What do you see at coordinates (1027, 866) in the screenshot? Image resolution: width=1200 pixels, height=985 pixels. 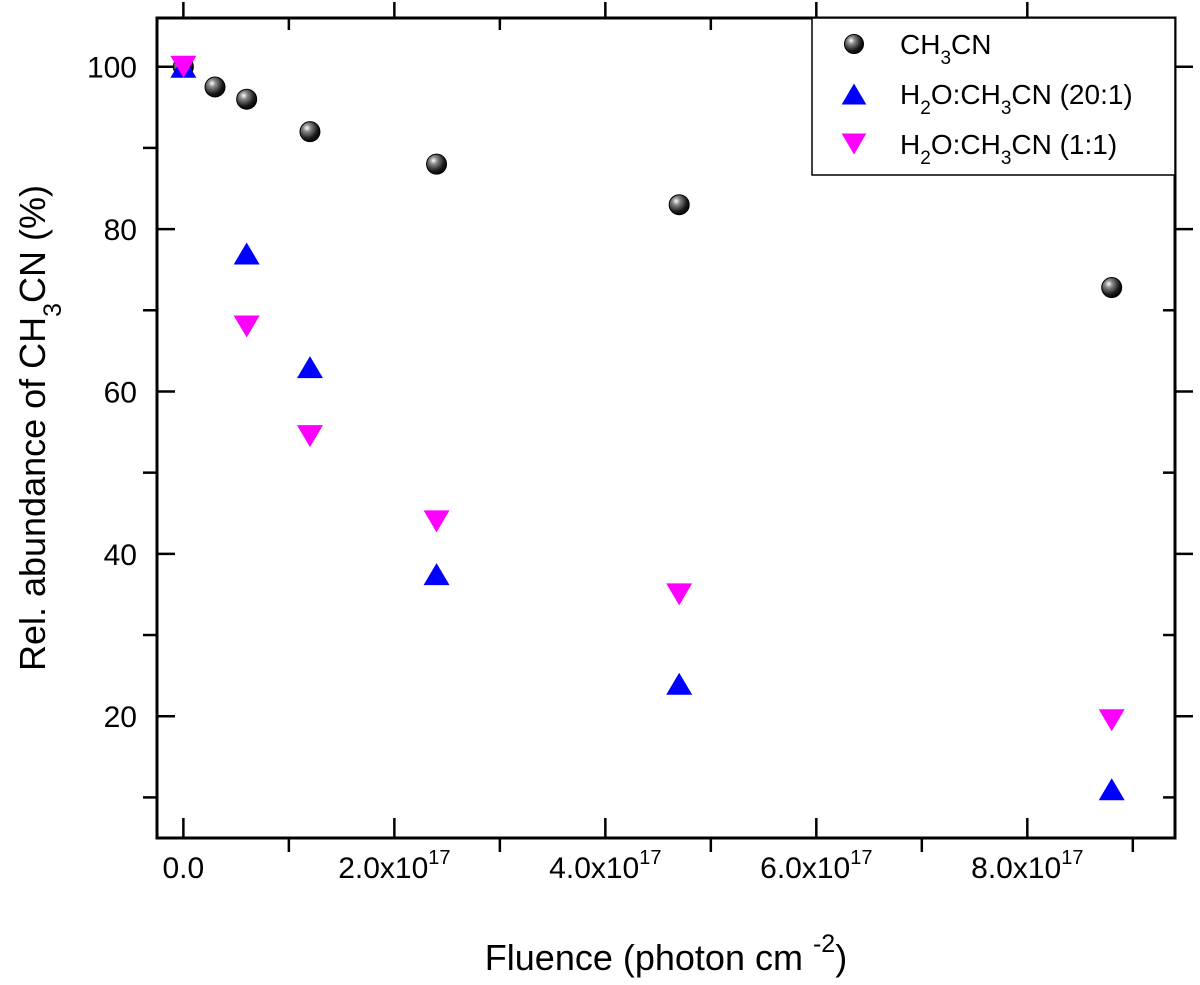 I see `x-tick-label: 8.0x10¹⁷` at bounding box center [1027, 866].